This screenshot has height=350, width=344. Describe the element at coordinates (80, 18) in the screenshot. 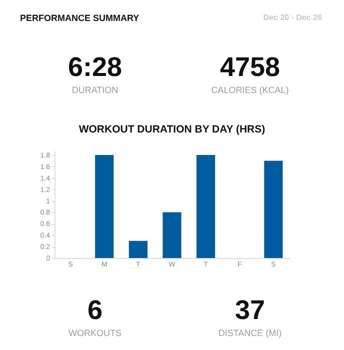

I see `text: PERFORMANCE SUMMARY` at that location.